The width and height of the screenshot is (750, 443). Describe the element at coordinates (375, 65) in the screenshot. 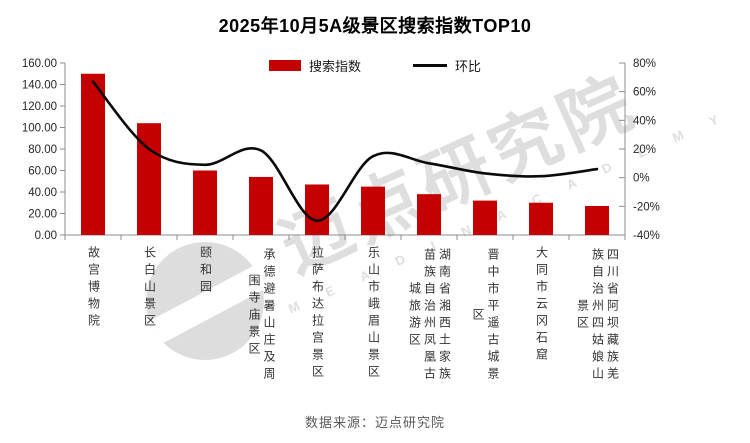

I see `legend: 搜索指数 环比` at that location.